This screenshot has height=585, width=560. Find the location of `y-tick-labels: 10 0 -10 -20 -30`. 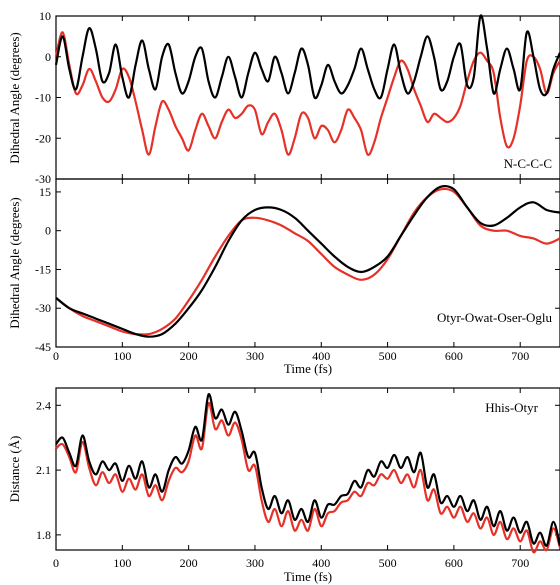

y-tick-labels: 10 0 -10 -20 -30 is located at coordinates (43, 97).